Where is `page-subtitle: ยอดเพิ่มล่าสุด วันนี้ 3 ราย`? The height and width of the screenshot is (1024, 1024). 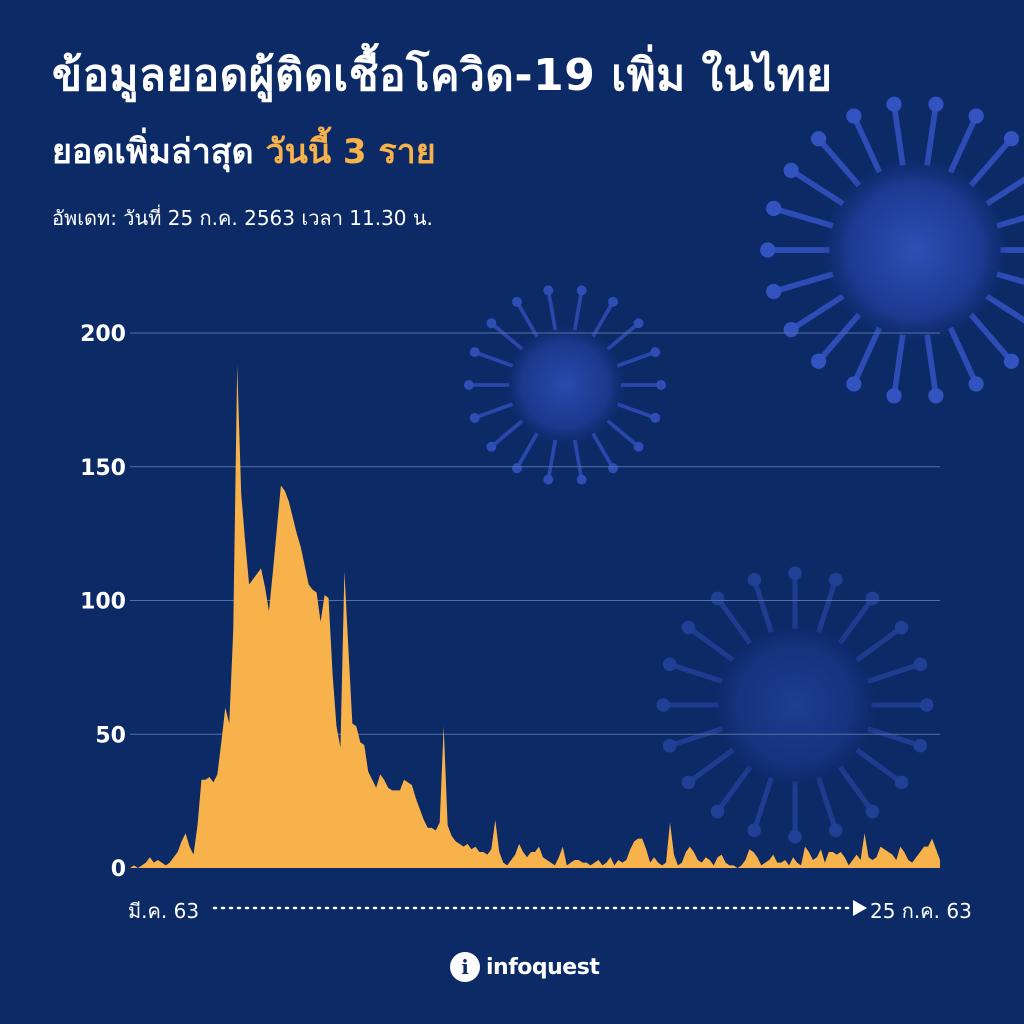
page-subtitle: ยอดเพิ่มล่าสุด วันนี้ 3 ราย is located at coordinates (244, 151).